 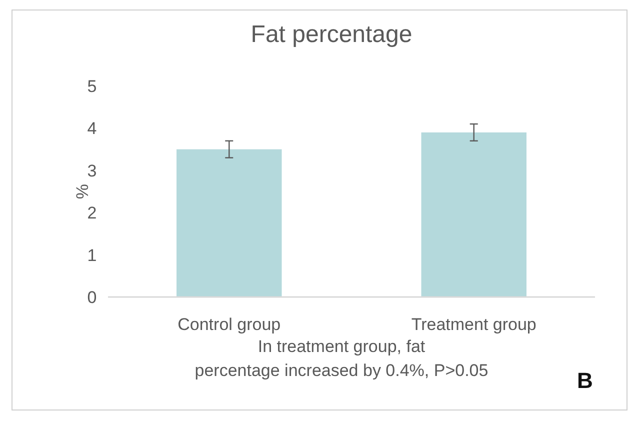 I want to click on y-tick-label: 5, so click(x=92, y=86).